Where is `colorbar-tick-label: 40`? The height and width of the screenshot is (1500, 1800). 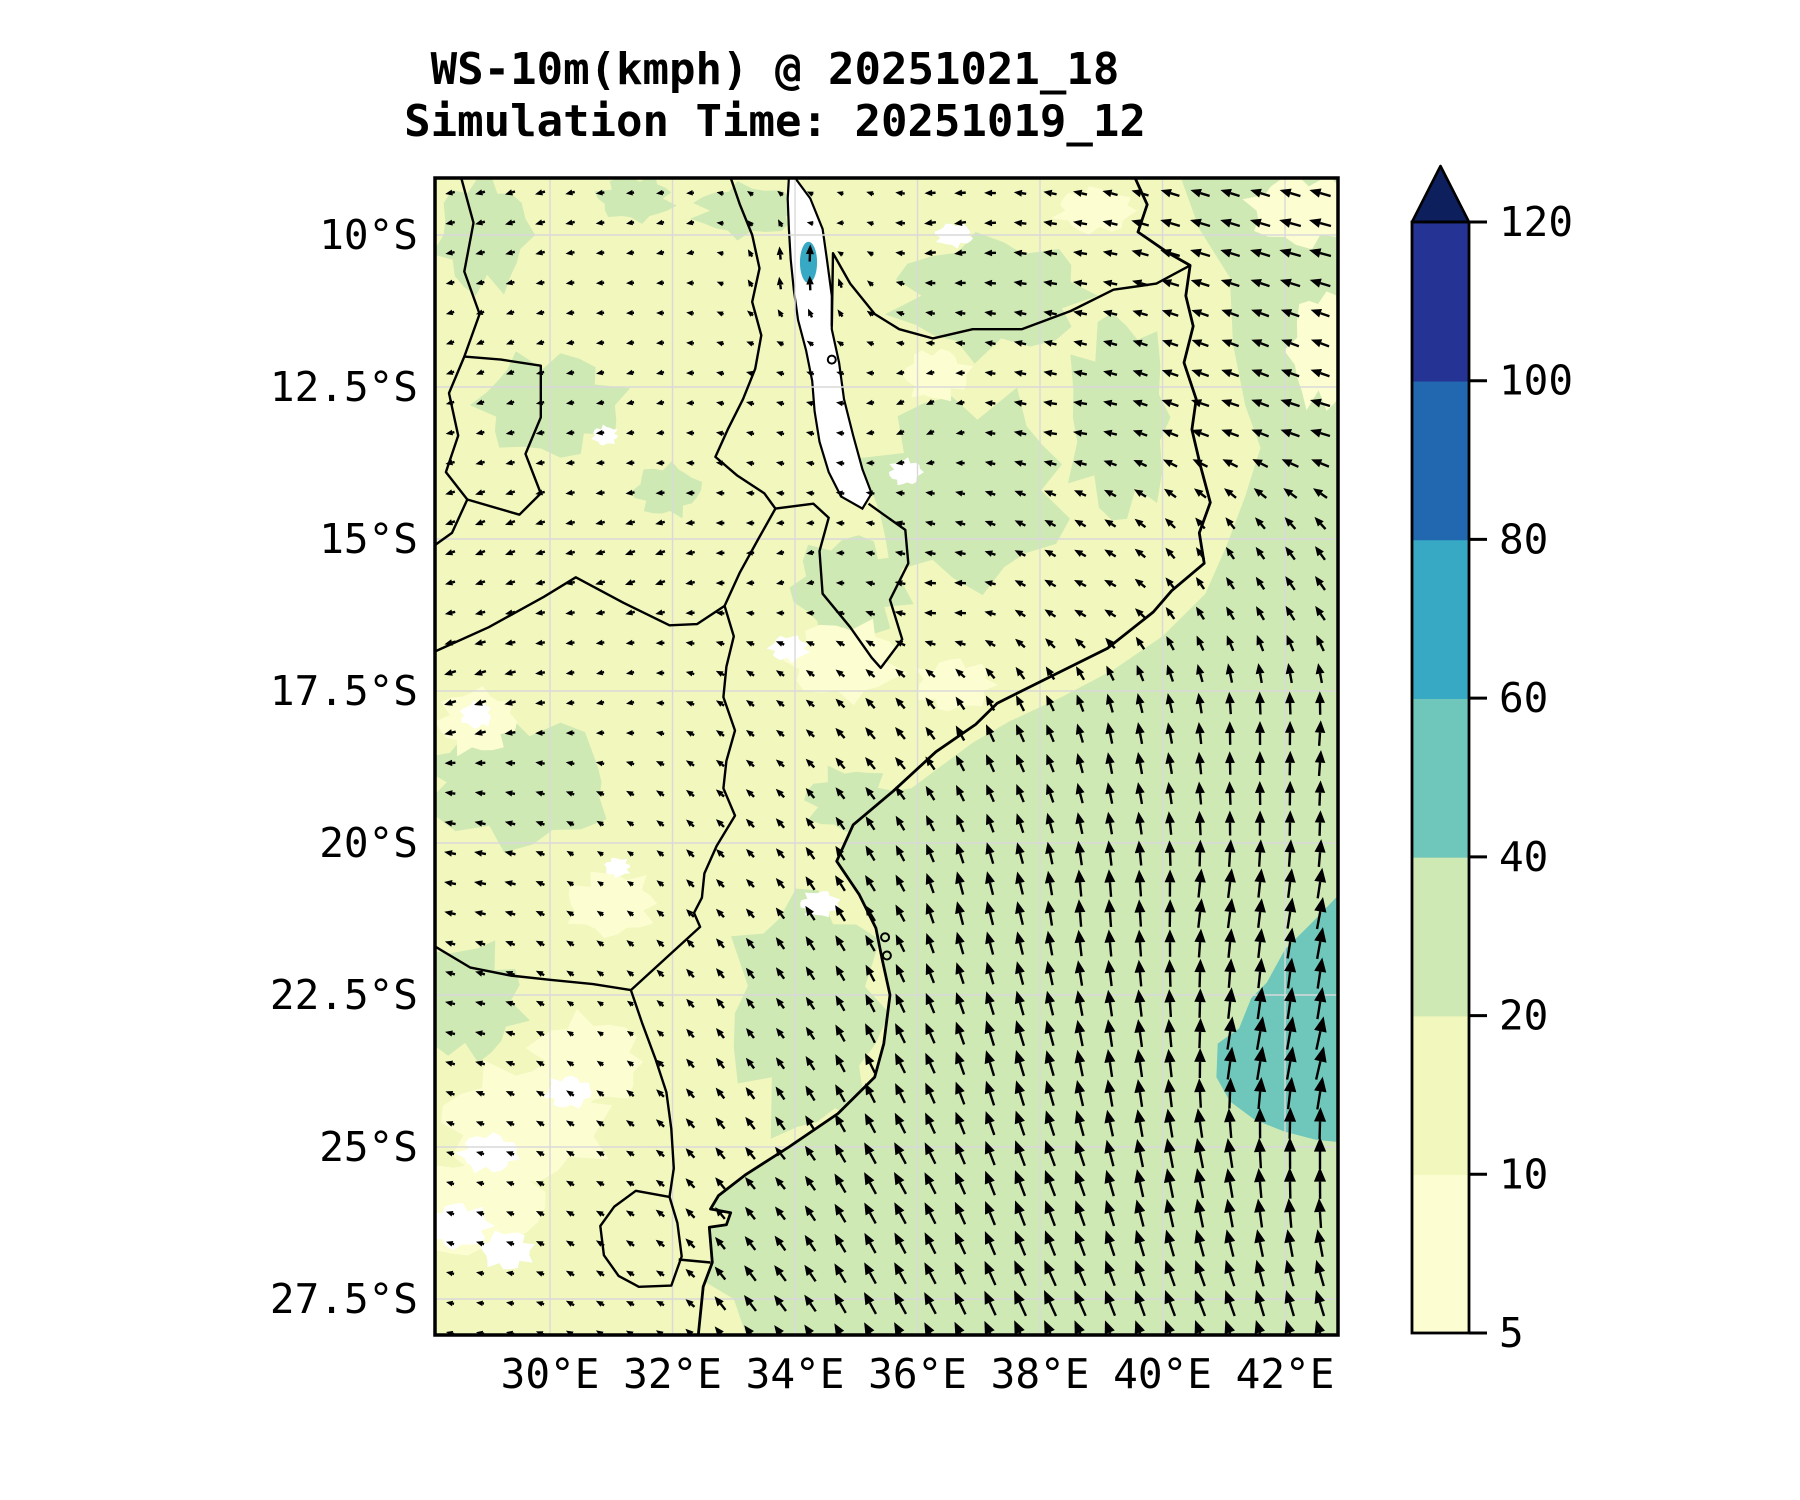
colorbar-tick-label: 40 is located at coordinates (1523, 857).